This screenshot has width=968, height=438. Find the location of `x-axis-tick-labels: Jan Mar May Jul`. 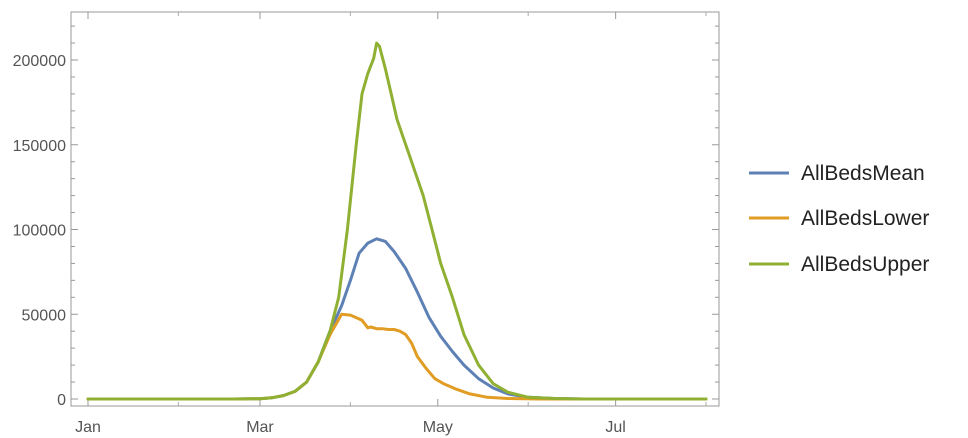

x-axis-tick-labels: Jan Mar May Jul is located at coordinates (350, 427).